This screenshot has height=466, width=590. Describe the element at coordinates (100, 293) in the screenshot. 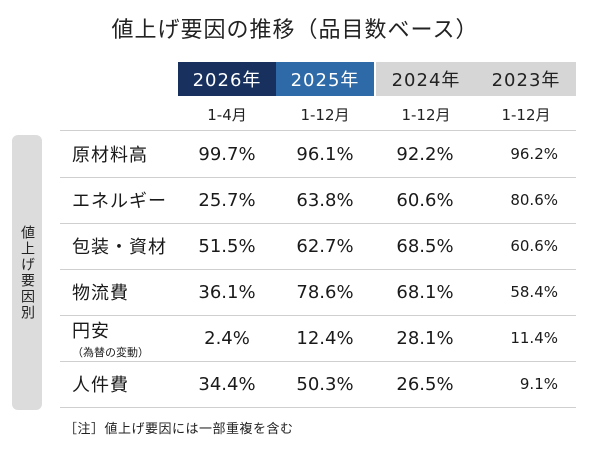

I see `row-label: 物流費` at that location.